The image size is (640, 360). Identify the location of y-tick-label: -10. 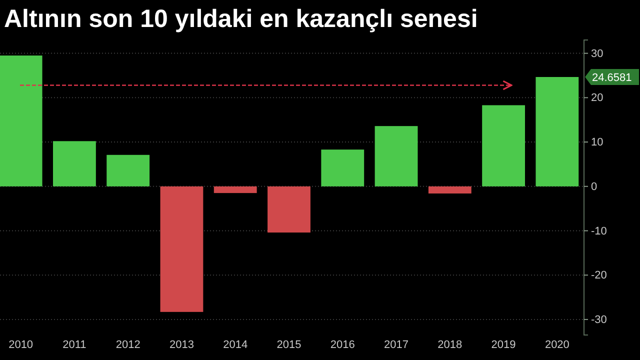
(599, 231).